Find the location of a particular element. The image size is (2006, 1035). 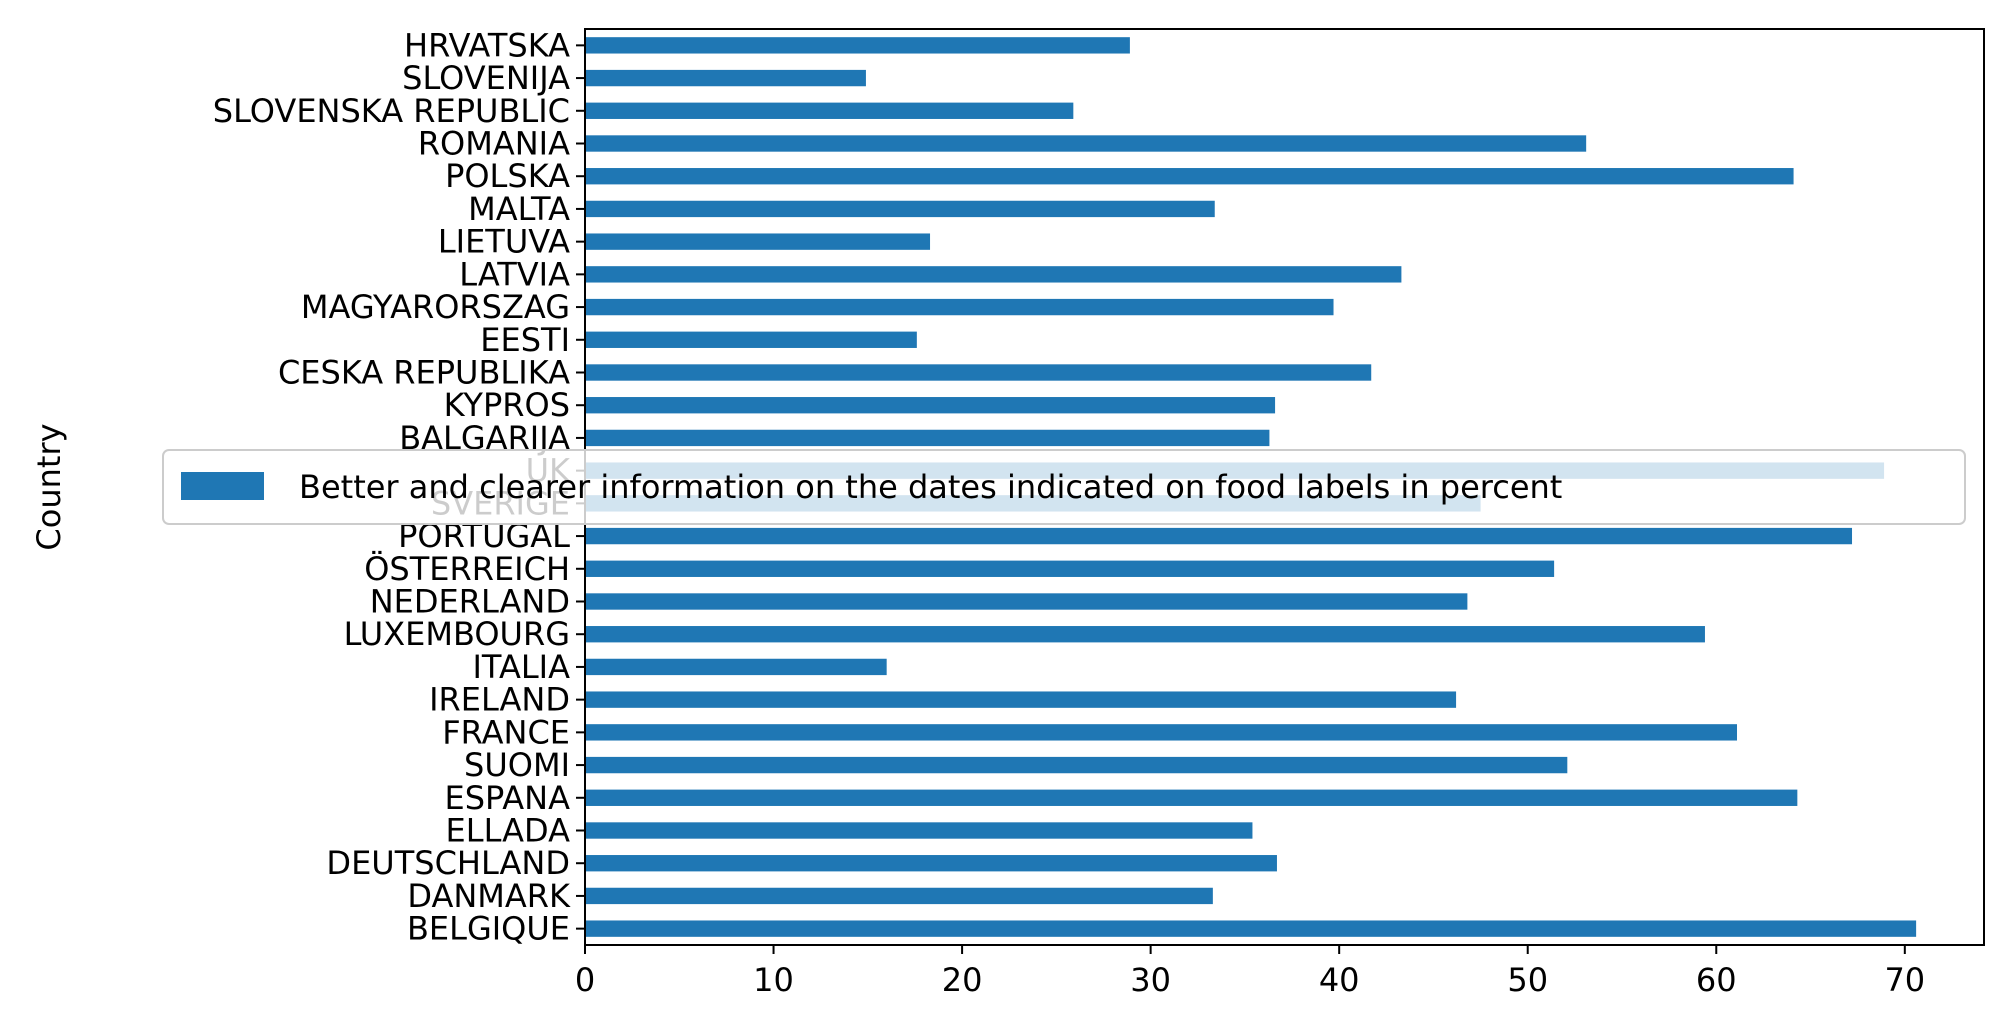

y-tick-label: CESKA REPUBLIKA is located at coordinates (424, 373).